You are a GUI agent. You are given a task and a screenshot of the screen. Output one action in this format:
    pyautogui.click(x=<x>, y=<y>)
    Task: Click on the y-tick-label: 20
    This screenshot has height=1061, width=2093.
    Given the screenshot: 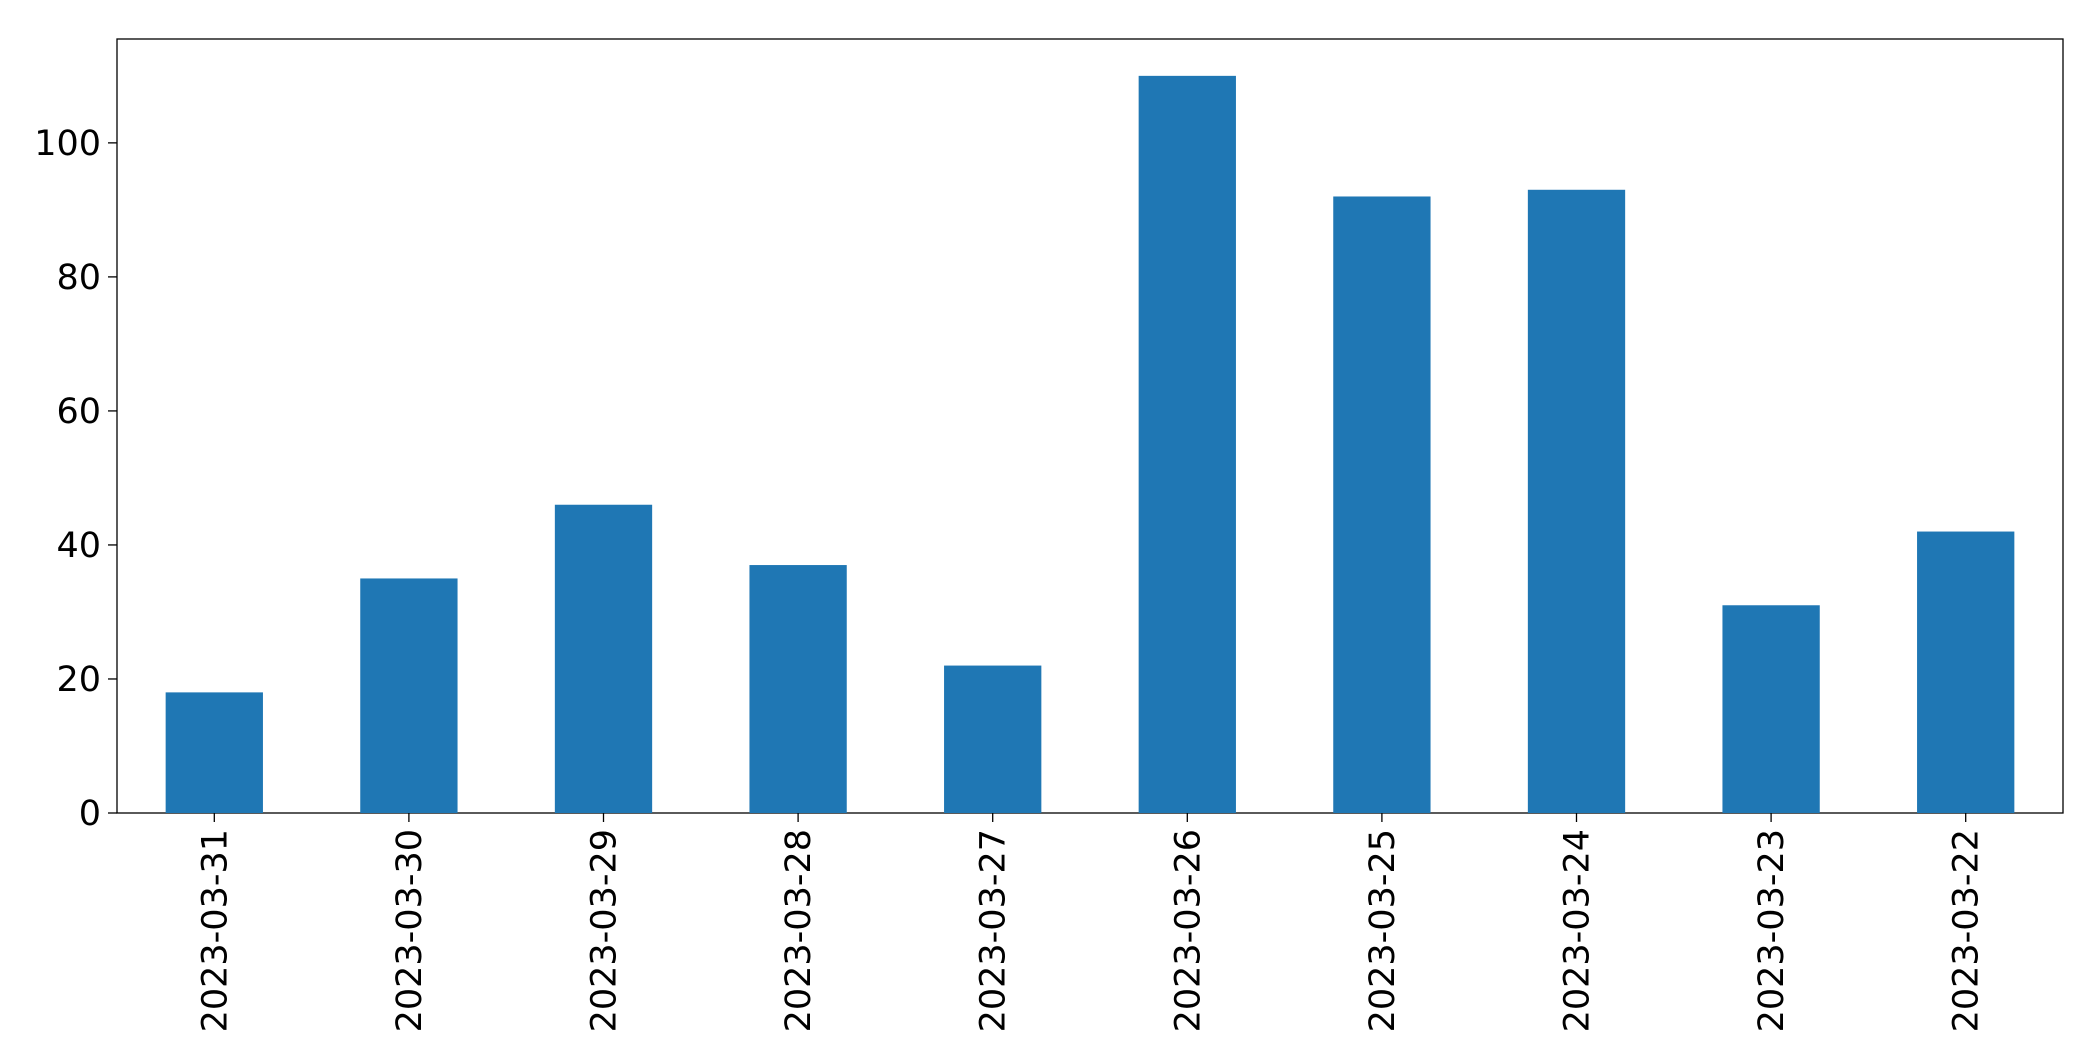 What is the action you would take?
    pyautogui.click(x=78, y=680)
    